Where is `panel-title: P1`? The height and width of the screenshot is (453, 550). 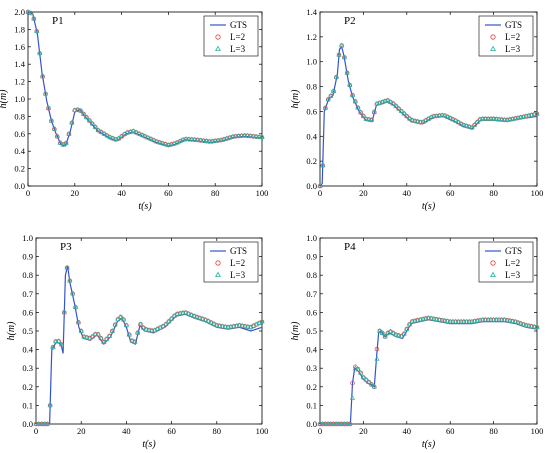
panel-title: P1 is located at coordinates (58, 21).